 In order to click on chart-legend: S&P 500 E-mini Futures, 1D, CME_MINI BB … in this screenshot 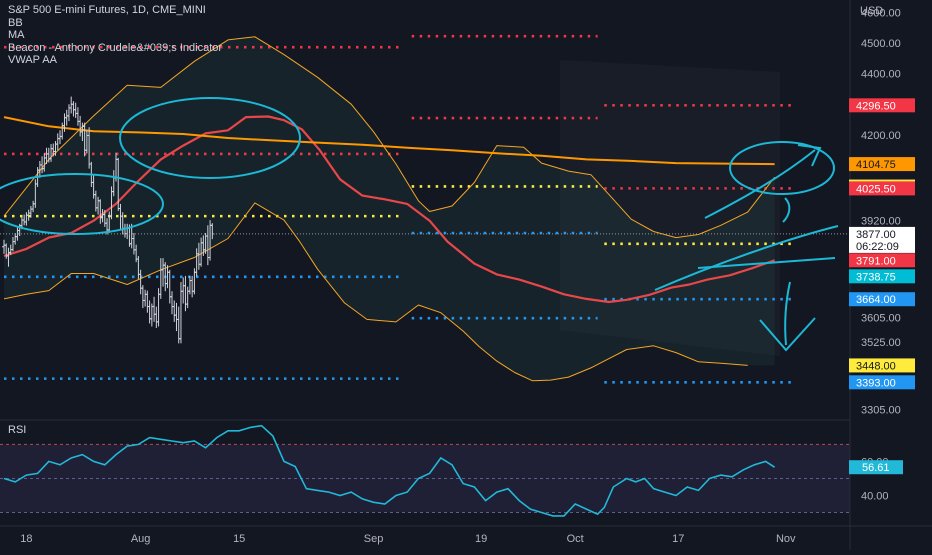, I will do `click(115, 35)`.